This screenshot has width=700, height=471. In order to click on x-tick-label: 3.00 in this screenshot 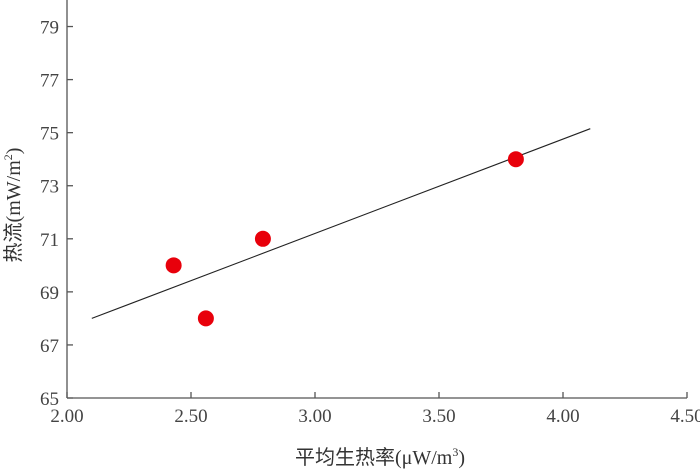, I will do `click(314, 416)`.